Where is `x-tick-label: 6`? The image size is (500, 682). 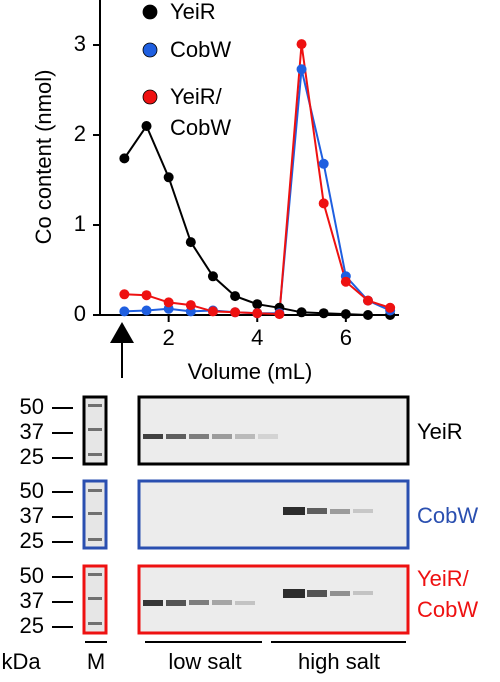 x-tick-label: 6 is located at coordinates (346, 337).